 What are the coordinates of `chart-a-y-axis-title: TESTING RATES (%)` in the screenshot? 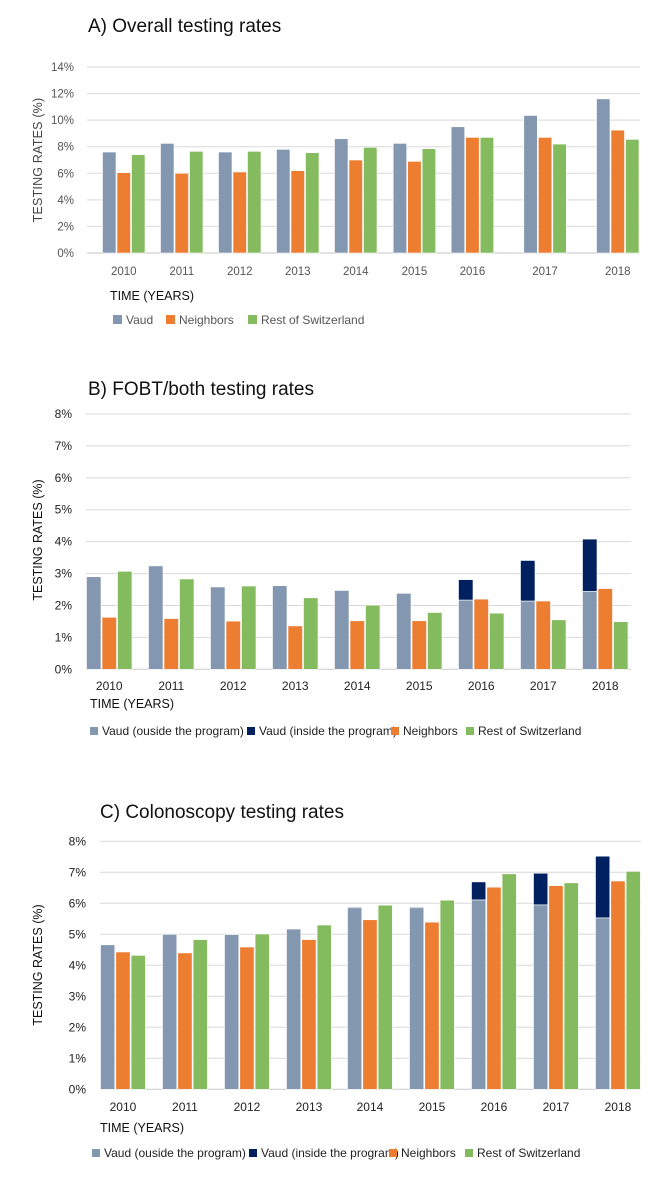 It's located at (38, 160).